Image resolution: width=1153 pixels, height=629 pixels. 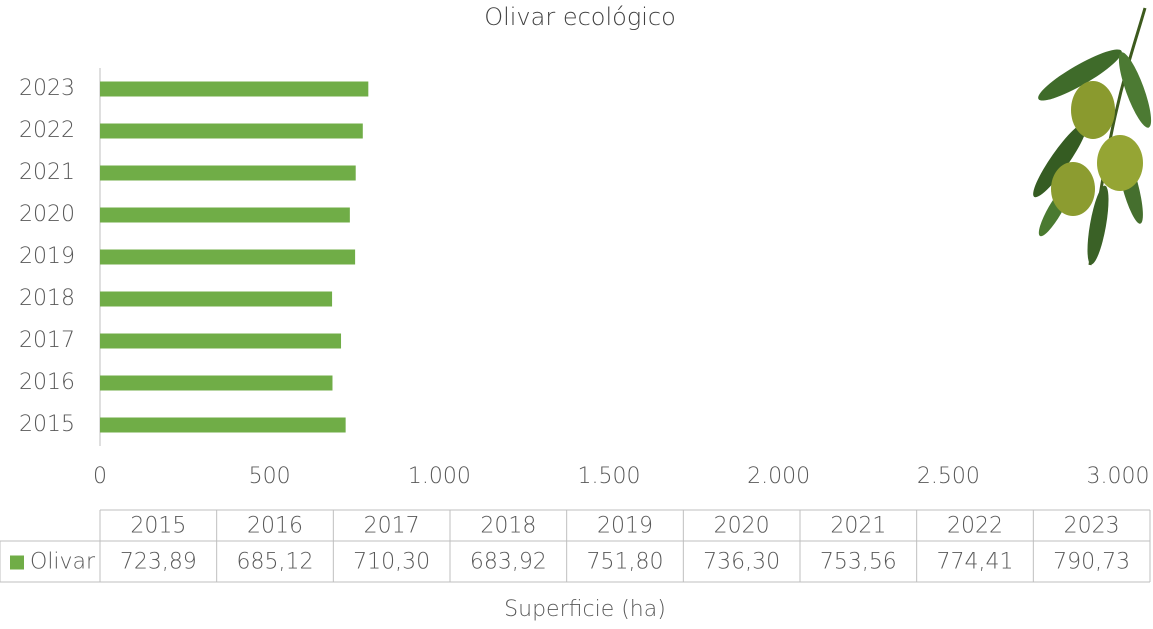 What do you see at coordinates (275, 562) in the screenshot?
I see `table-value: 685,12` at bounding box center [275, 562].